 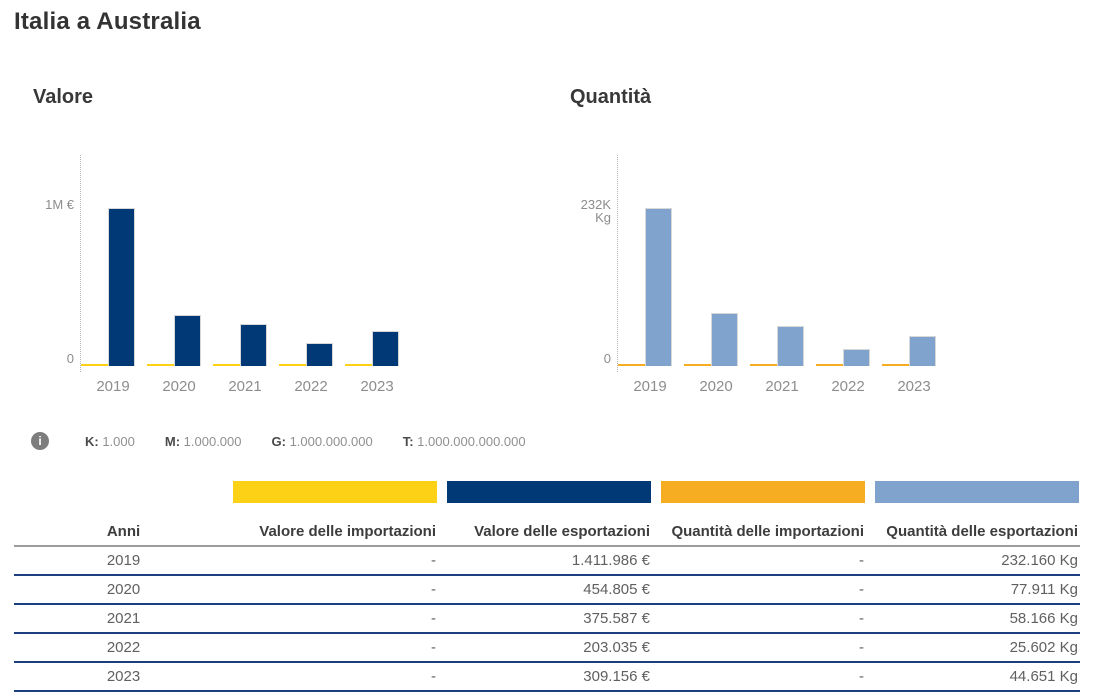 I want to click on legend-swatch-quantita-esportazioni, so click(x=977, y=492).